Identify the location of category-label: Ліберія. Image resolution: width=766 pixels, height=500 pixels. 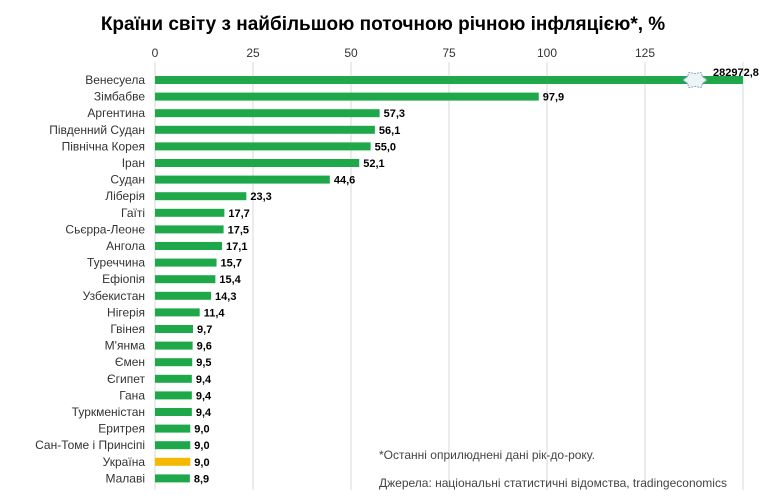
(125, 196).